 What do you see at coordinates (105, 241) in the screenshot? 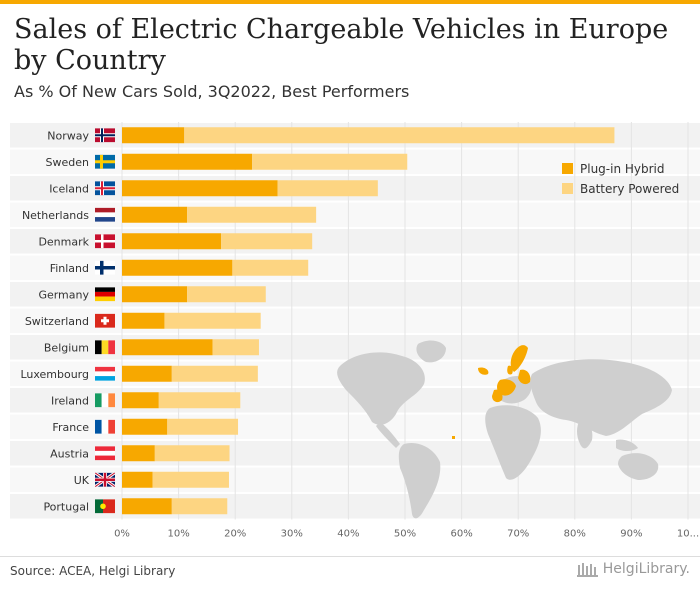
I see `flag-denmark-icon` at bounding box center [105, 241].